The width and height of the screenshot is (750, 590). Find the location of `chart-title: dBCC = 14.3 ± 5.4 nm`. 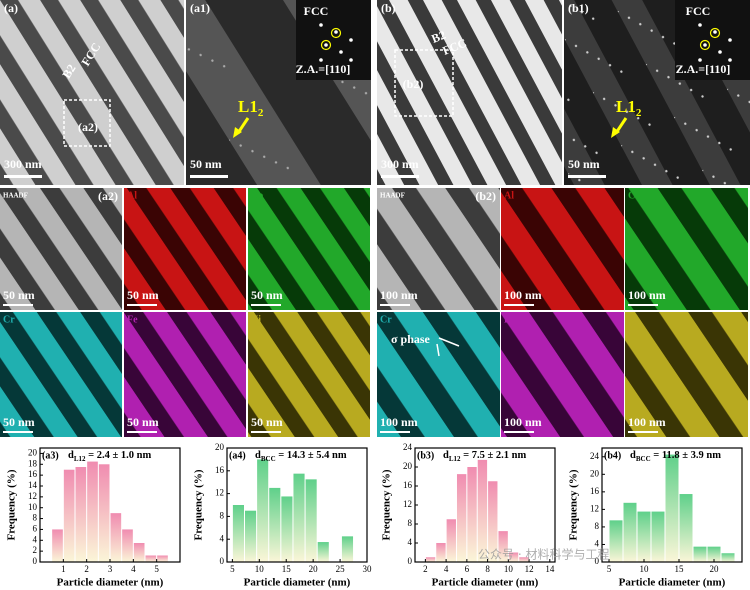

chart-title: dBCC = 14.3 ± 5.4 nm is located at coordinates (301, 456).